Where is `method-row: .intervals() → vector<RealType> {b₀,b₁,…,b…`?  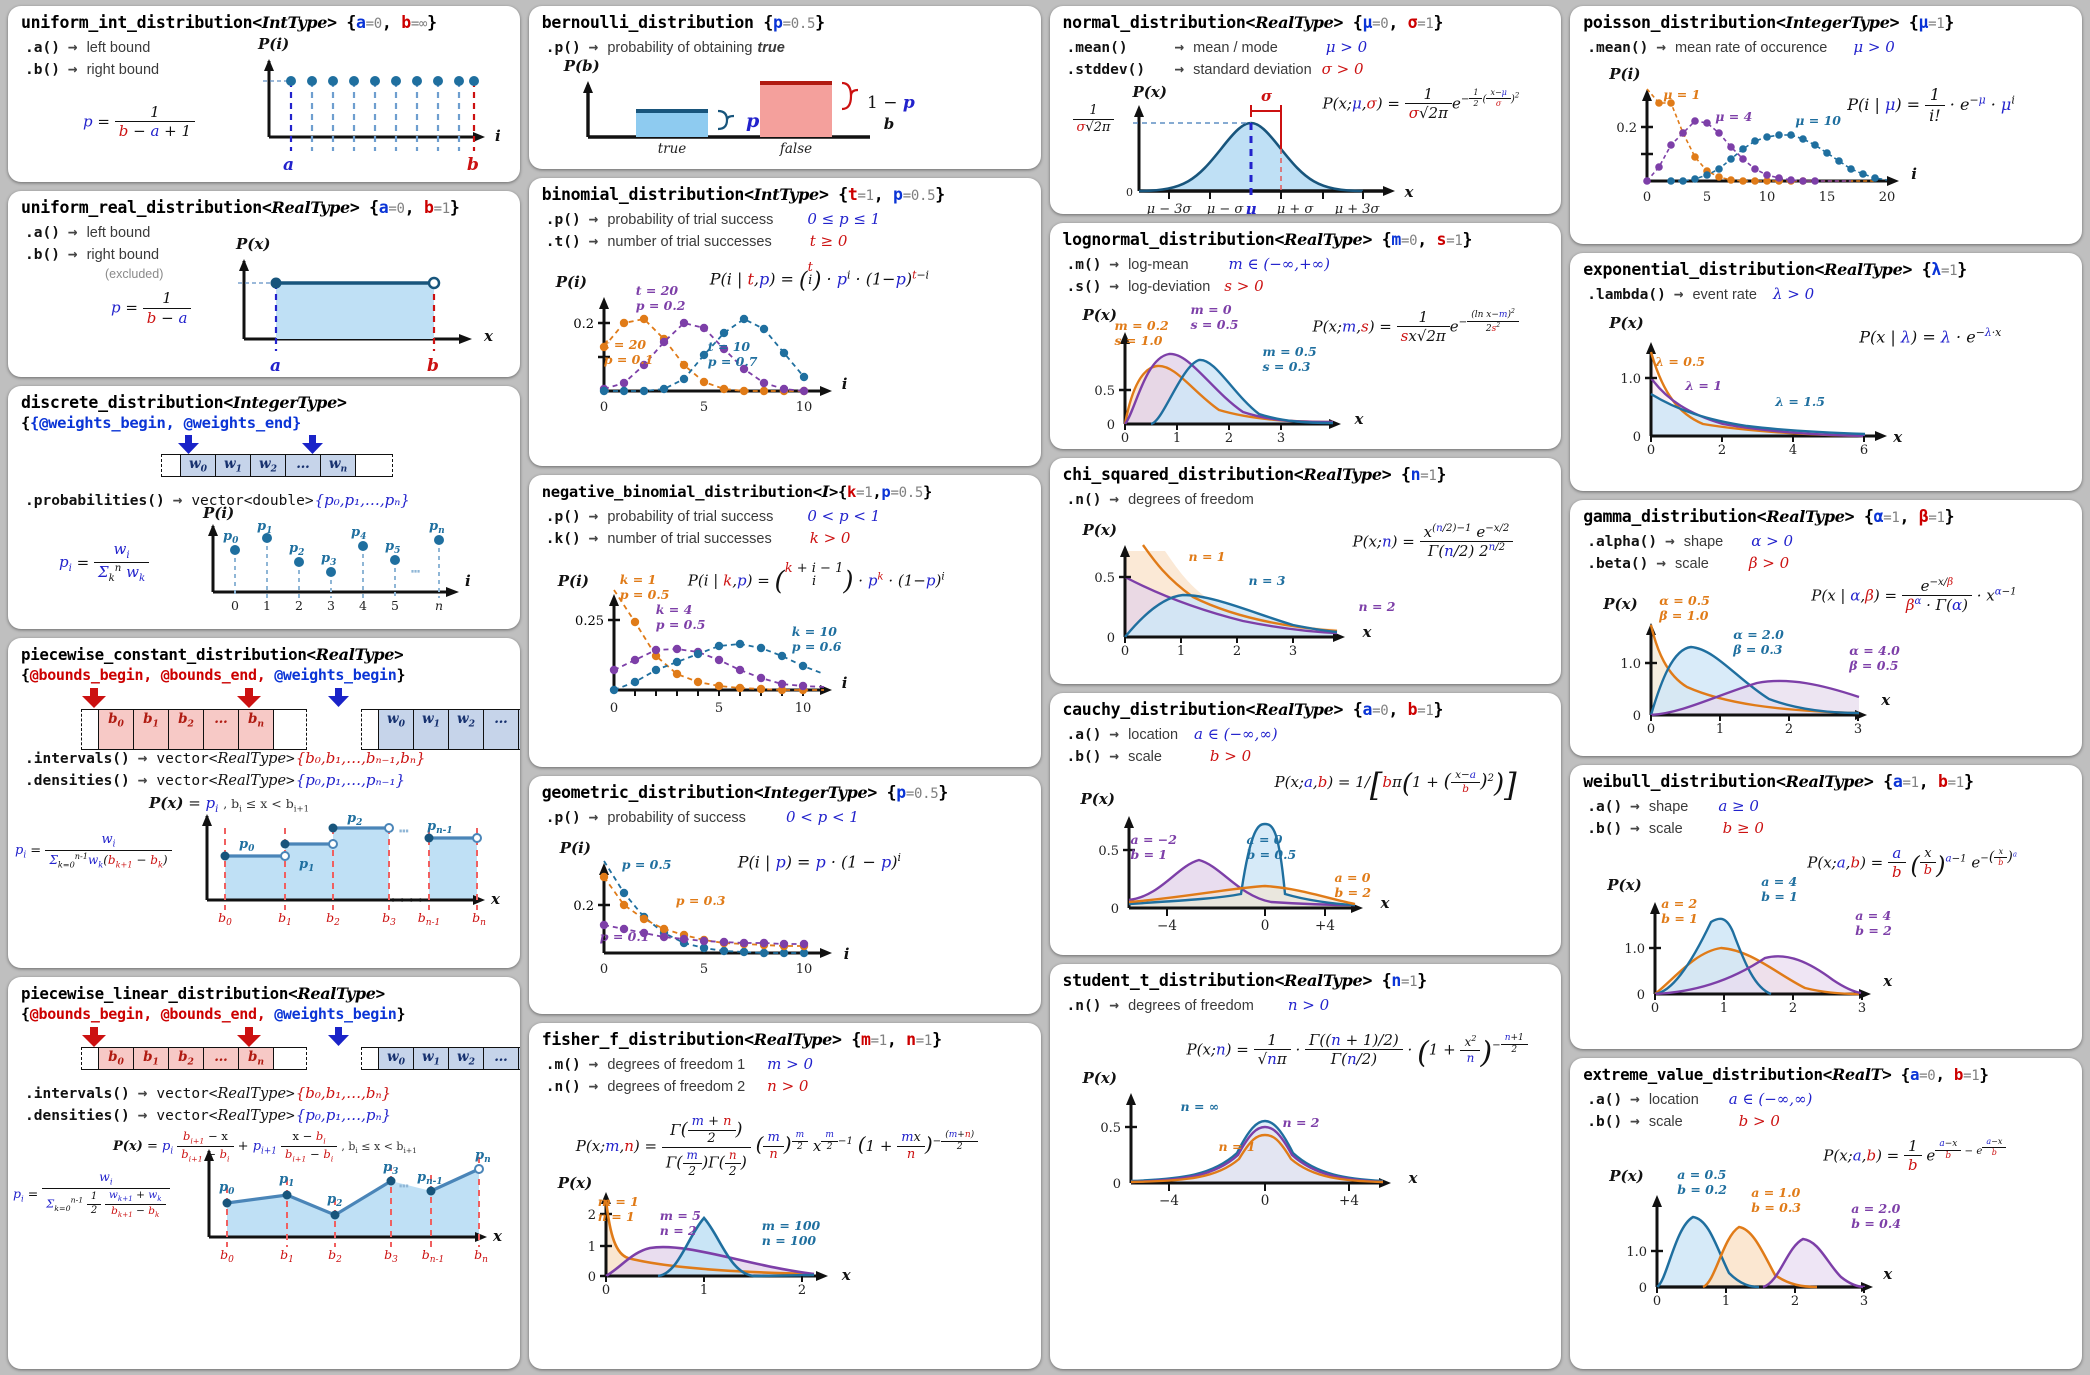
method-row: .intervals() → vector<RealType> {b₀,b₁,…,b… is located at coordinates (208, 1092).